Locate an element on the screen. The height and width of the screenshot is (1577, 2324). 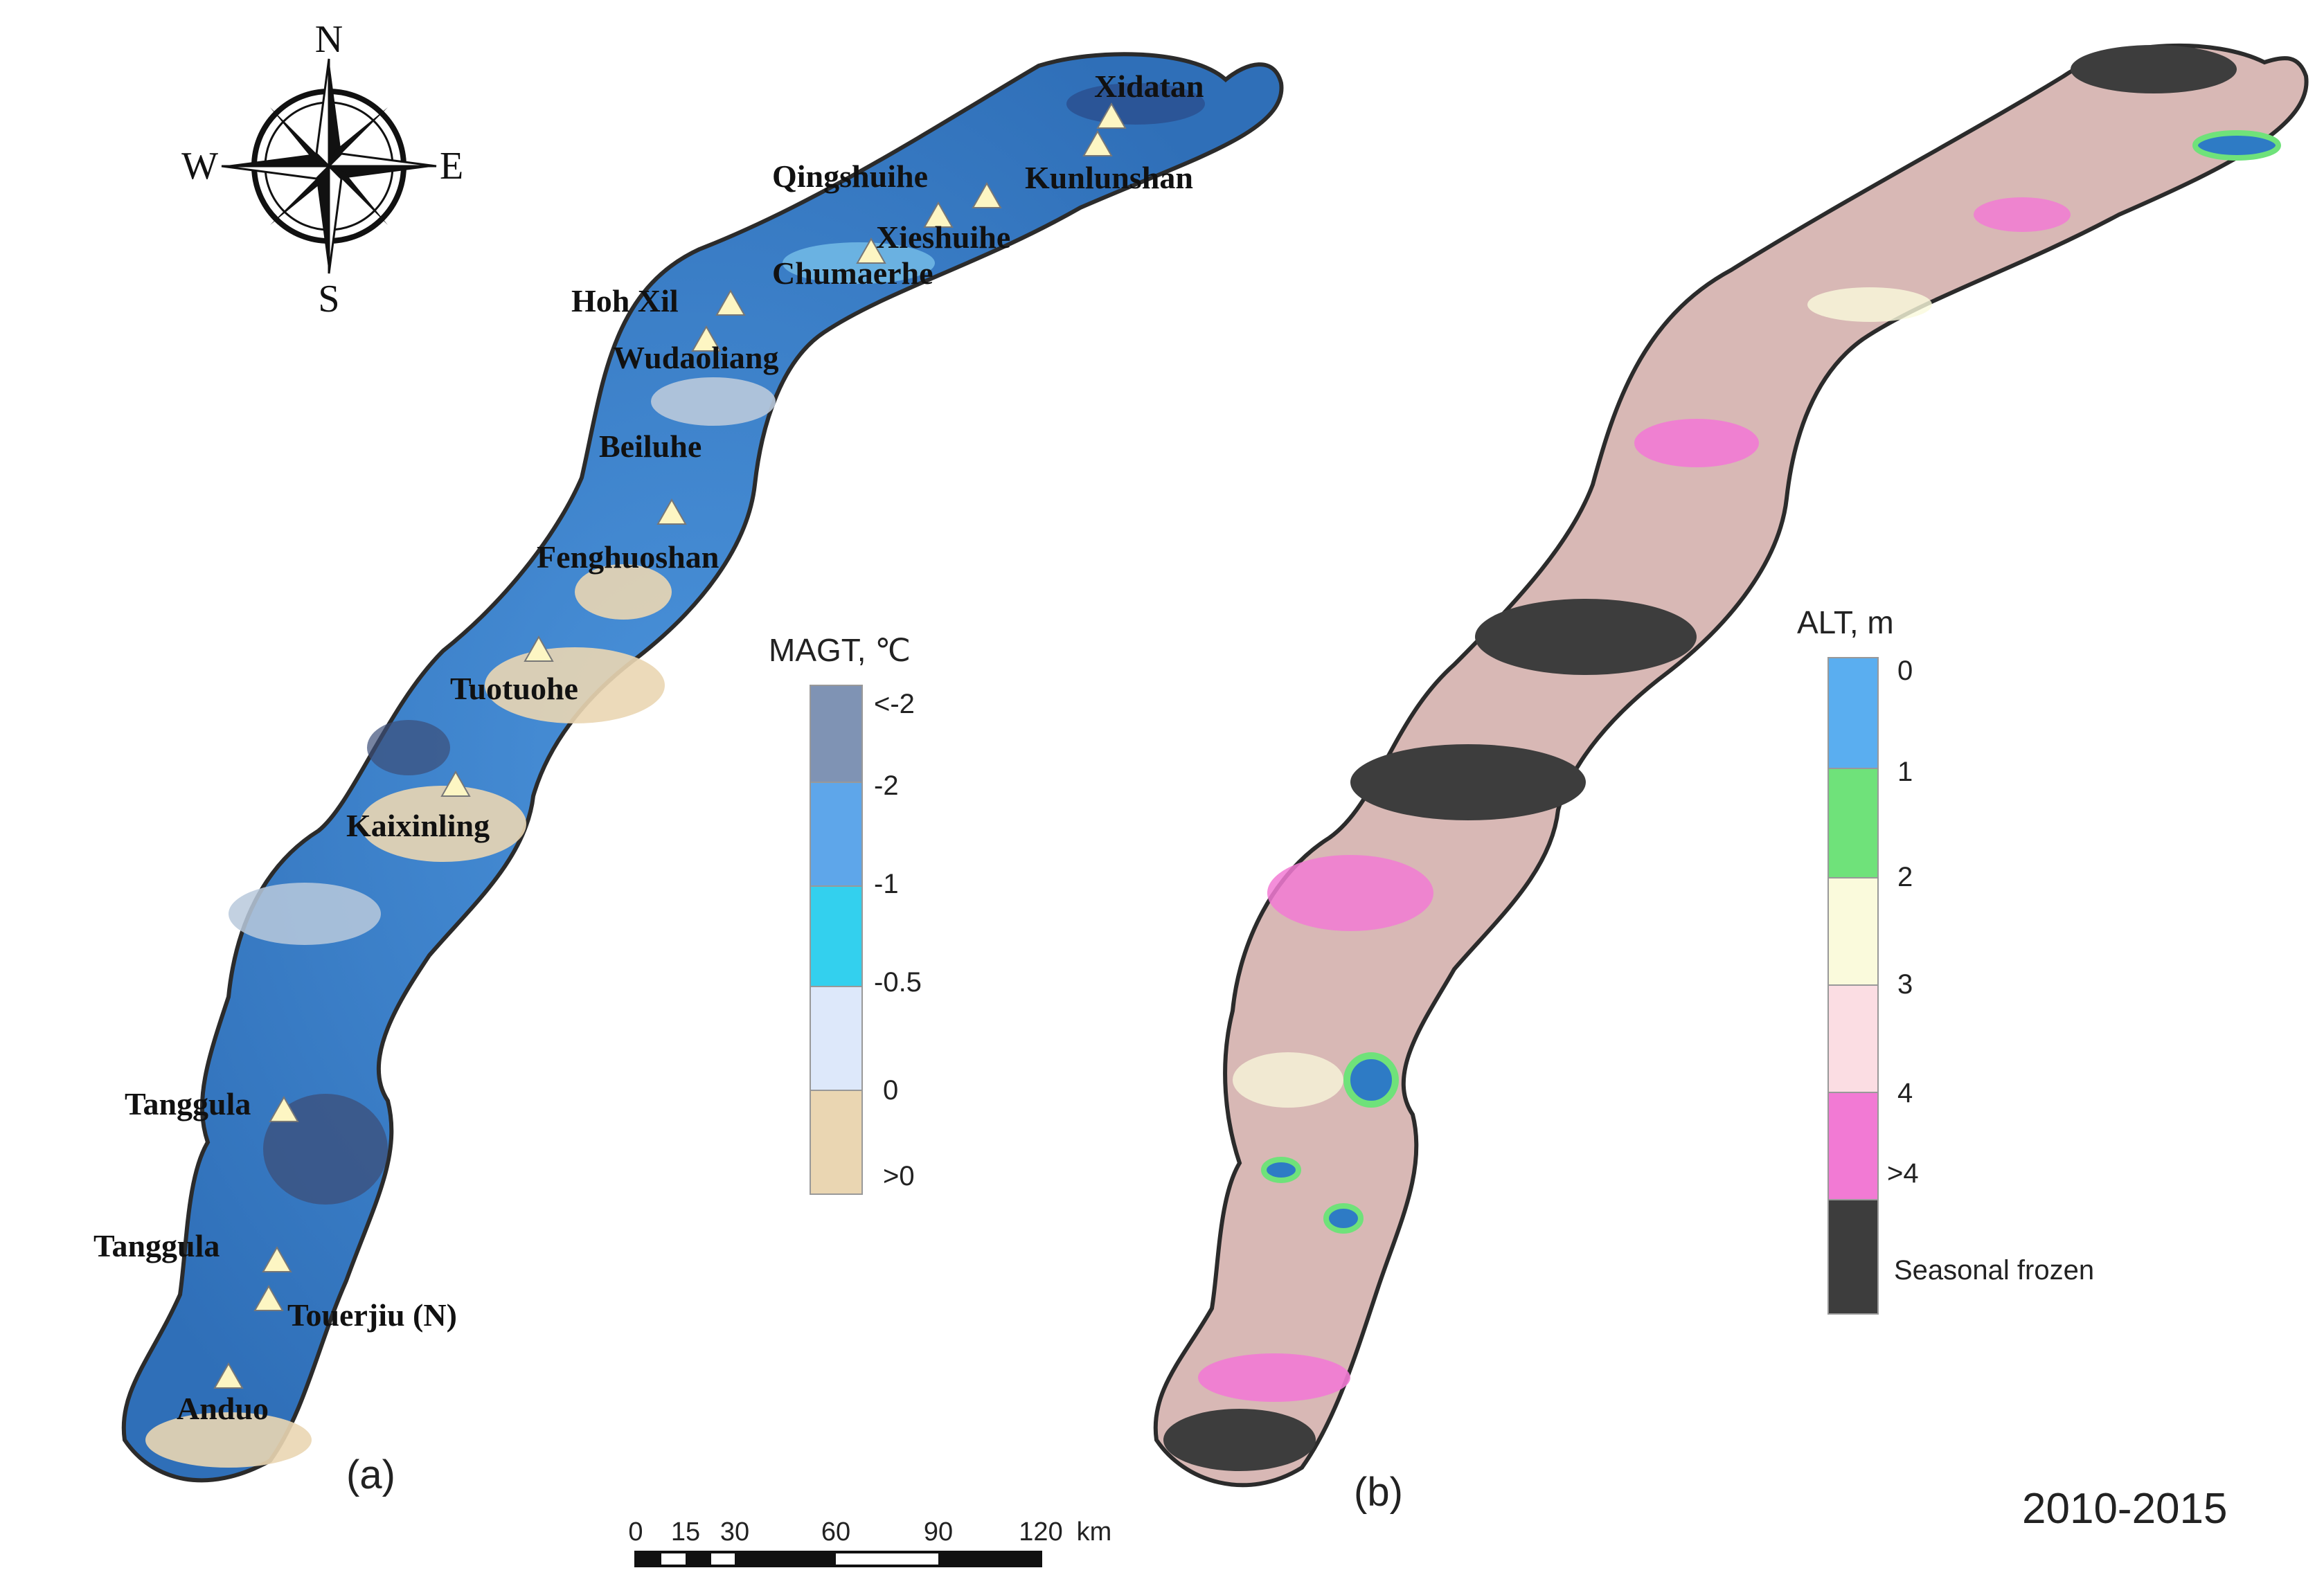
legend-label: 2 is located at coordinates (1905, 877).